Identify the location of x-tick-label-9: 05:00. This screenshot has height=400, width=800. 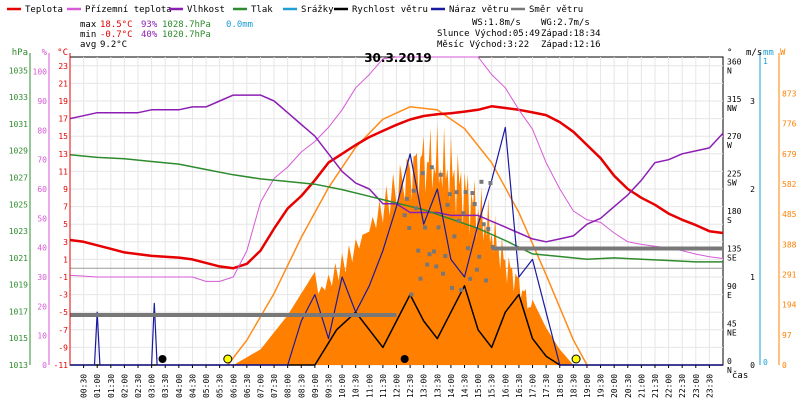
(206, 386).